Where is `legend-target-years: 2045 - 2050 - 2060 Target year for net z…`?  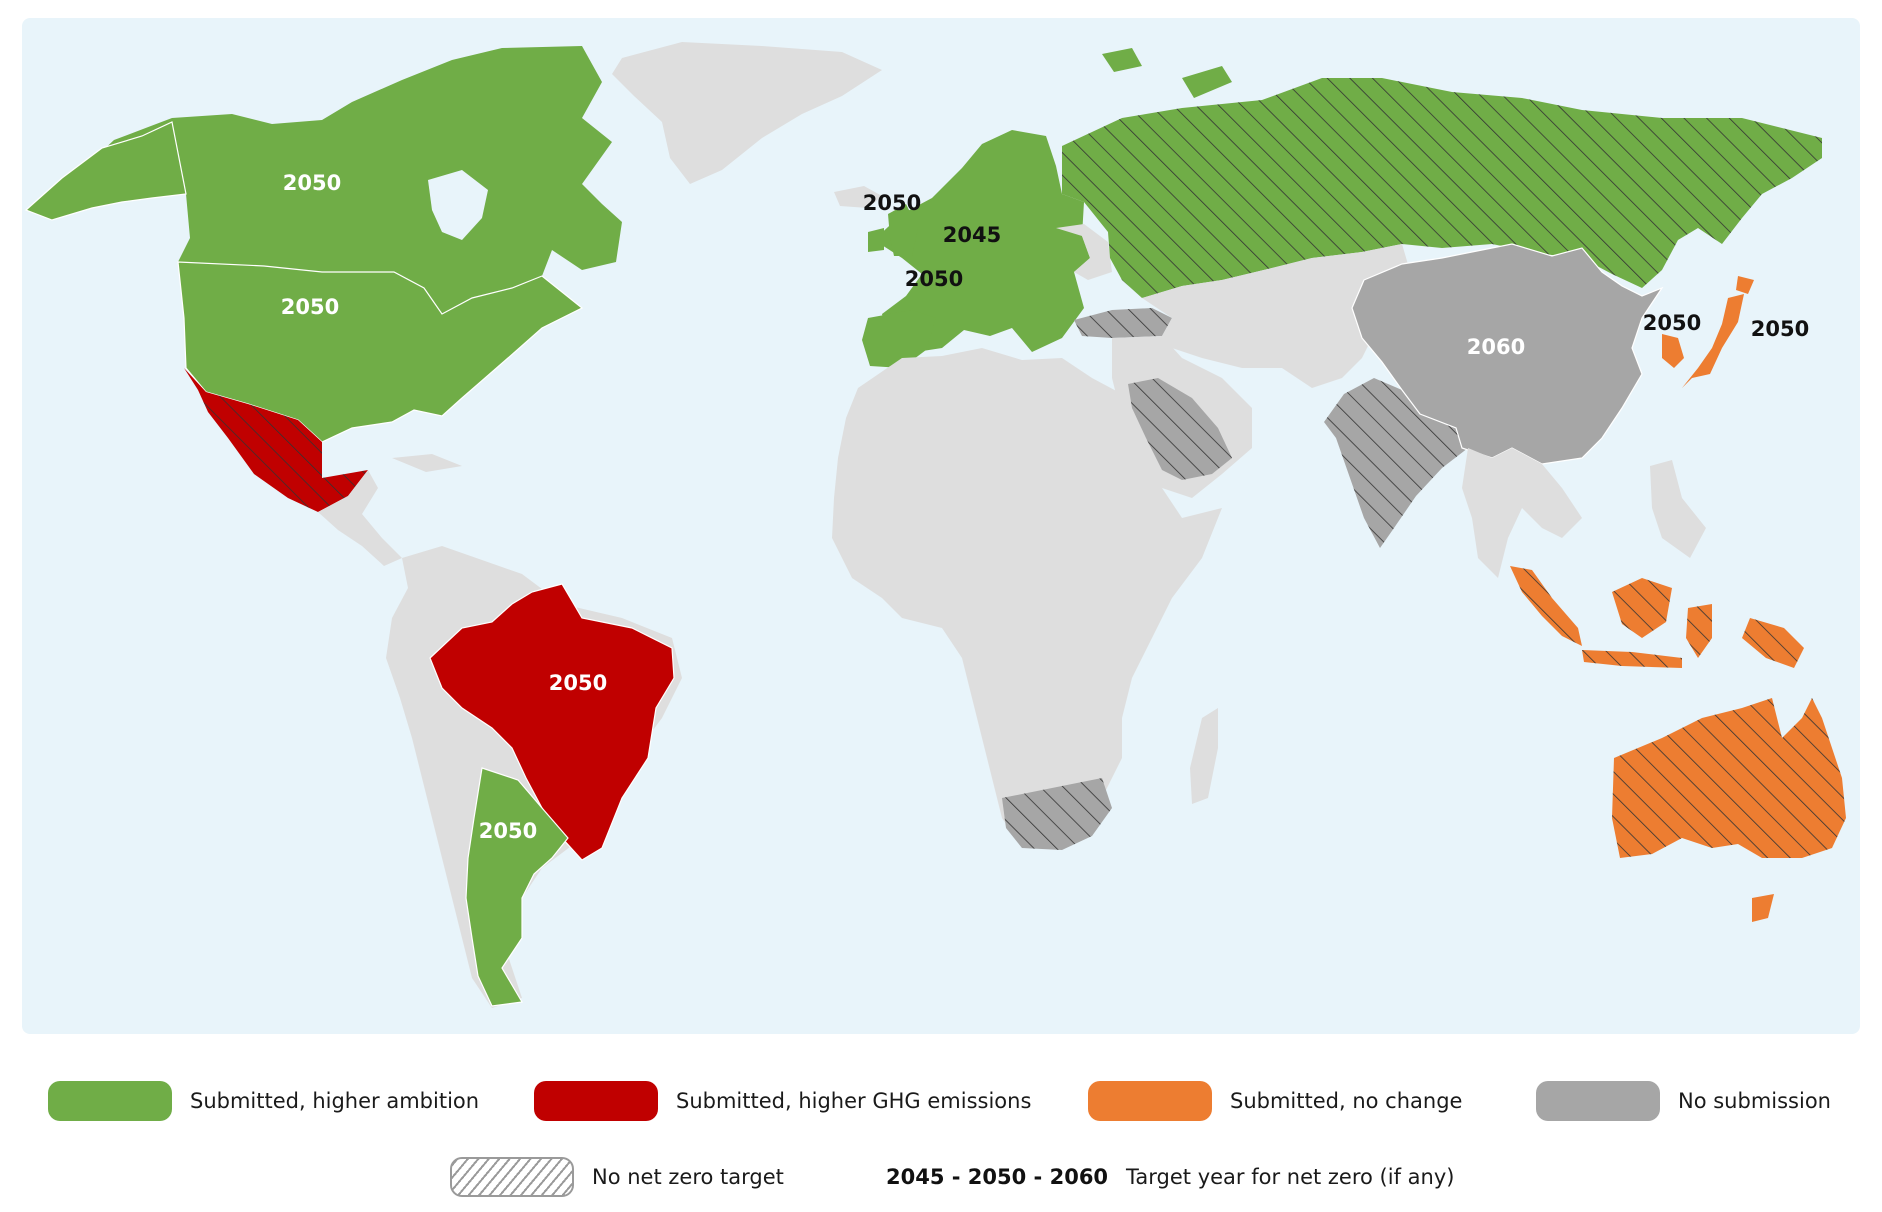 legend-target-years: 2045 - 2050 - 2060 Target year for net z… is located at coordinates (1170, 1177).